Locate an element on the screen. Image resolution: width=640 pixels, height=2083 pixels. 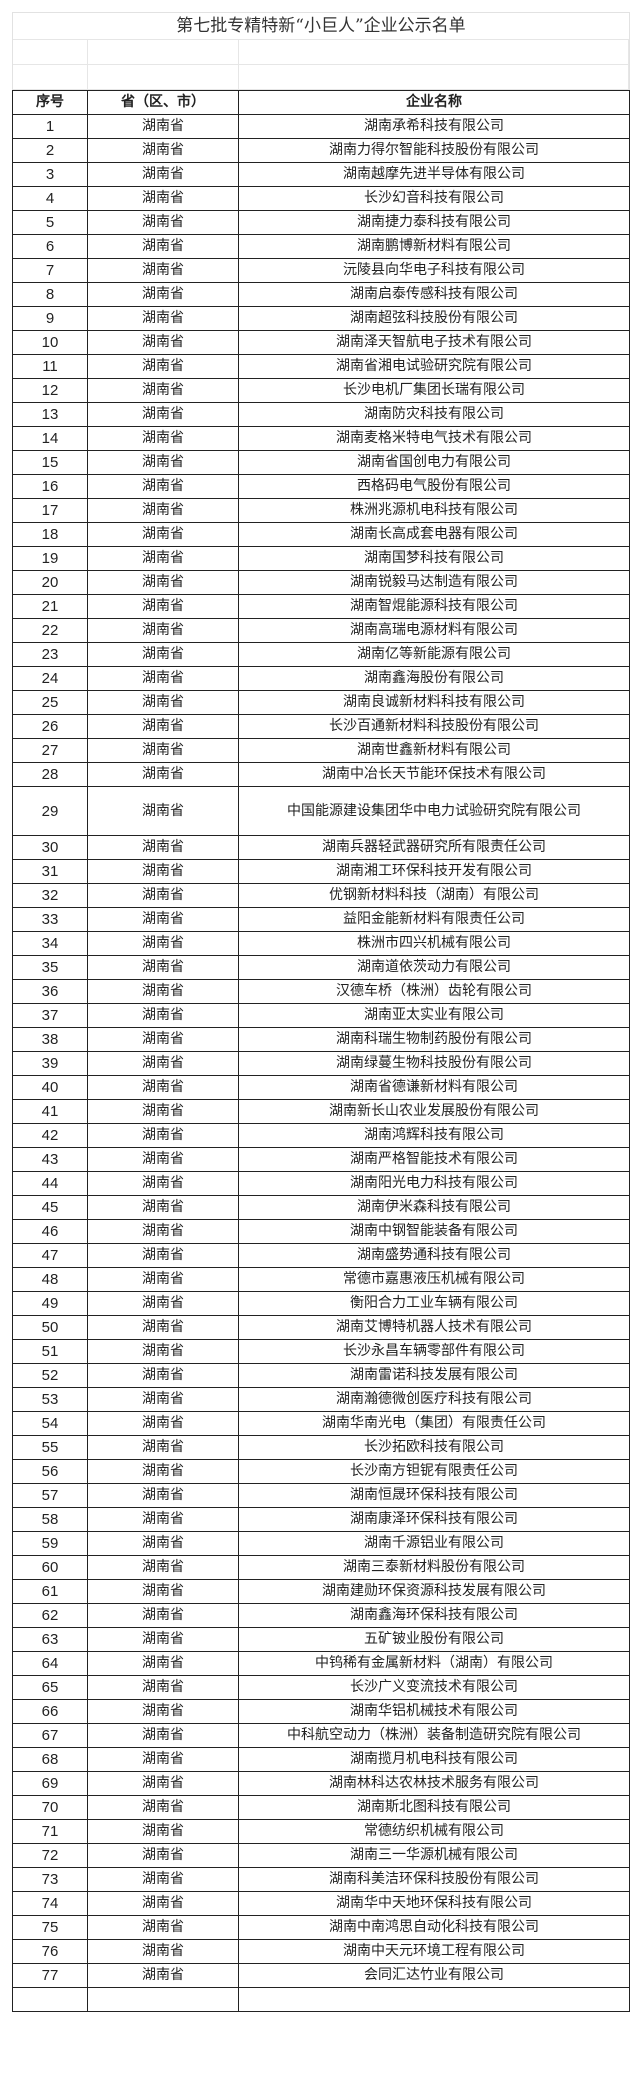
index-cell: 69 is located at coordinates (50, 1783).